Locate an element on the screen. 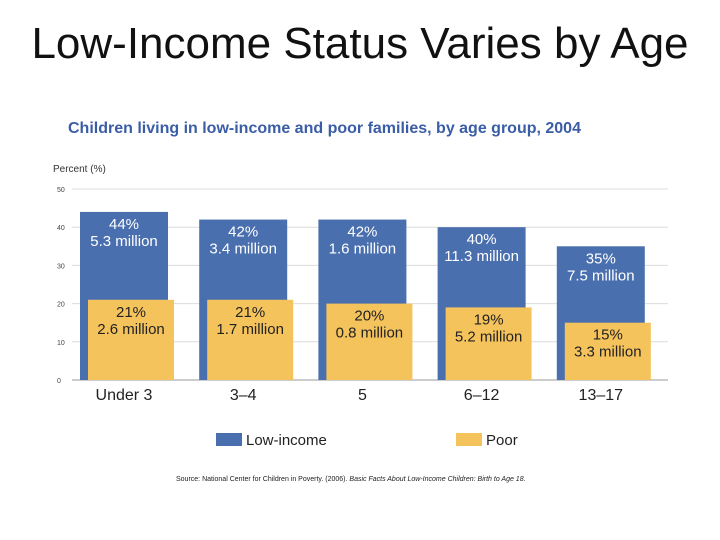 The height and width of the screenshot is (540, 720). data-label-poor-count: 1.7 million is located at coordinates (250, 329).